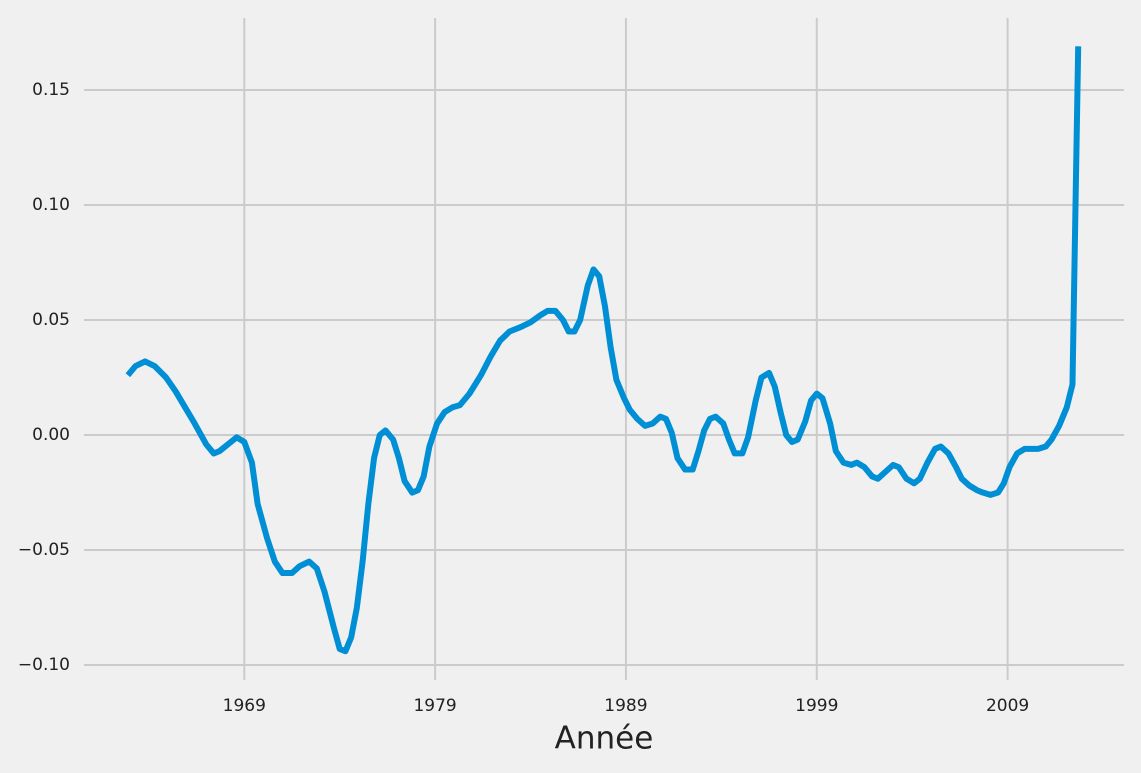  I want to click on x-tick-label: 1989, so click(625, 706).